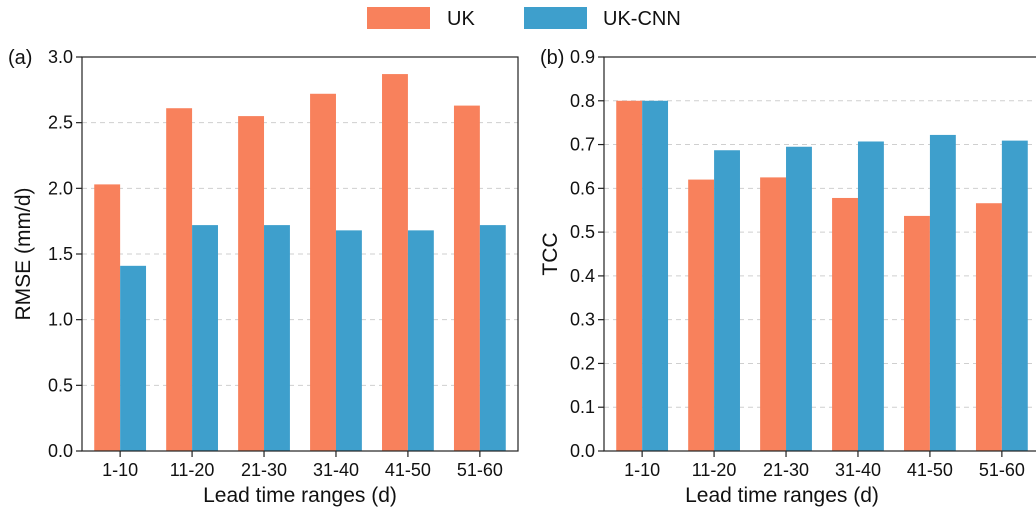  What do you see at coordinates (582, 276) in the screenshot?
I see `y-tick-label: 0.4` at bounding box center [582, 276].